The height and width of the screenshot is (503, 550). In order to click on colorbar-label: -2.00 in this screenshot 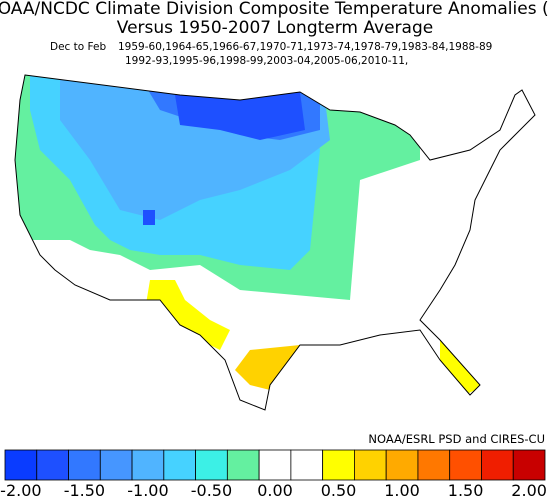, I will do `click(20, 490)`.